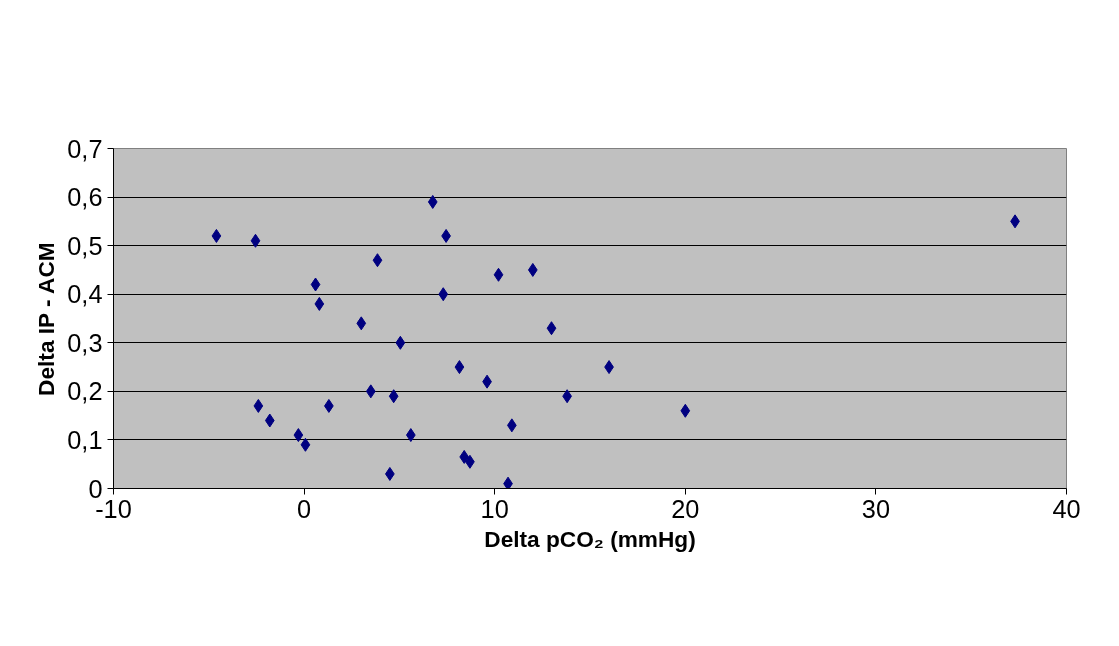 The image size is (1119, 646). What do you see at coordinates (85, 342) in the screenshot?
I see `y-tick-label: 0,3` at bounding box center [85, 342].